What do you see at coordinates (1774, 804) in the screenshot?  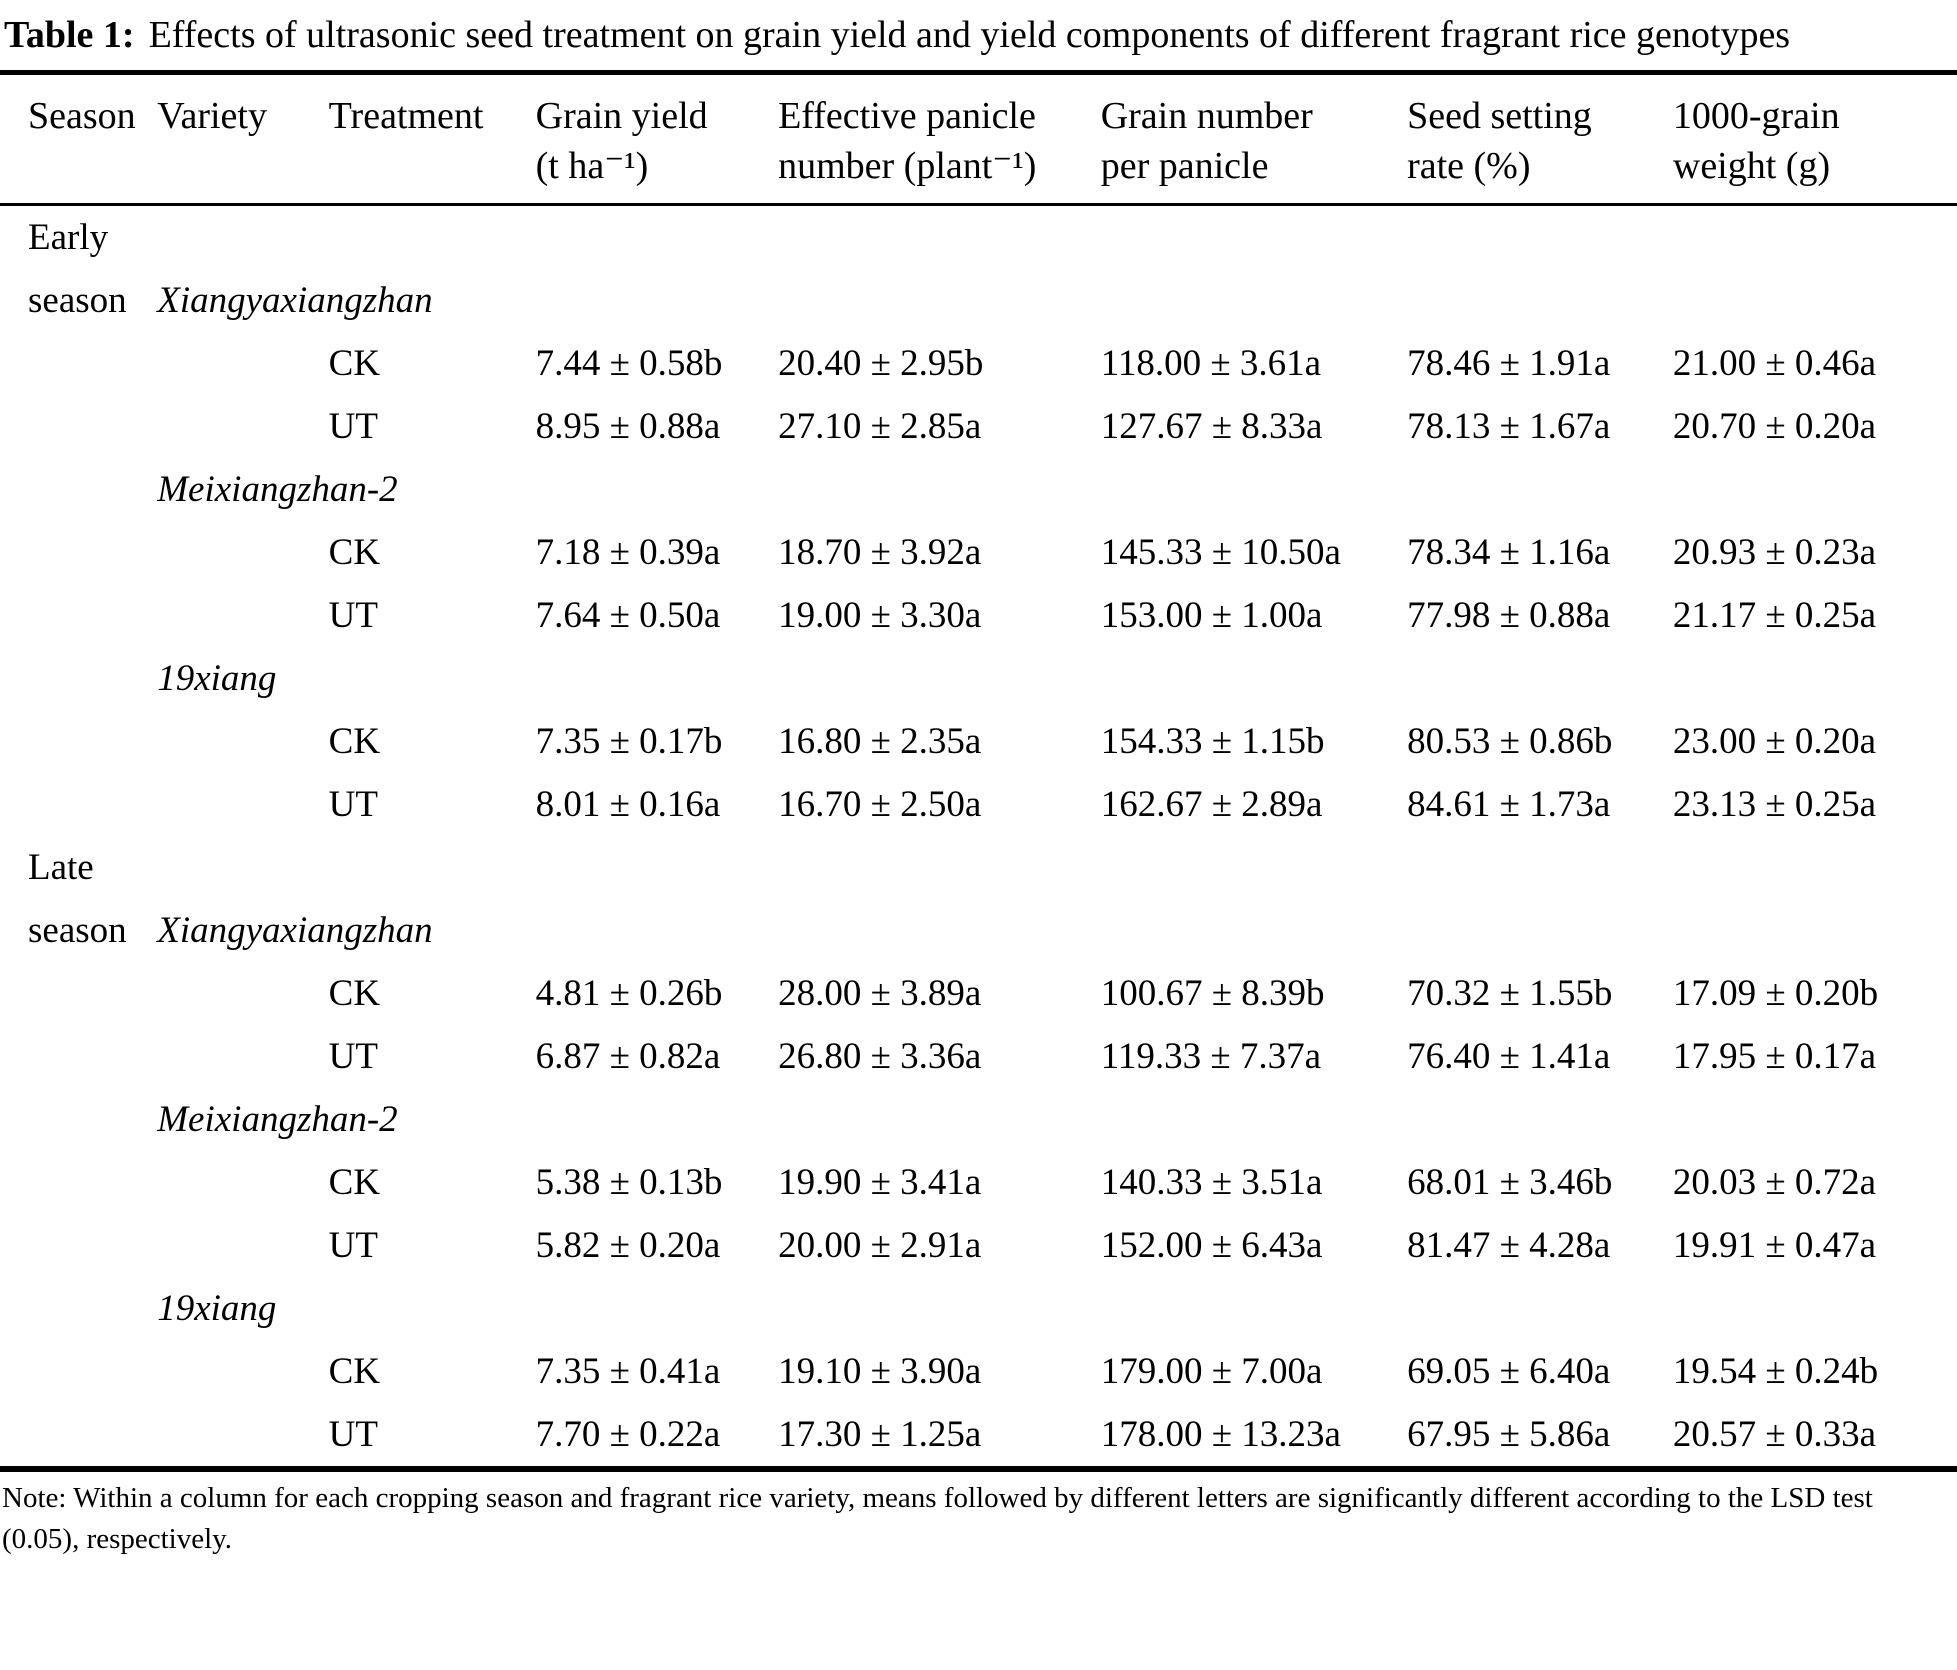 I see `value-cell: 23.13 ± 0.25a` at bounding box center [1774, 804].